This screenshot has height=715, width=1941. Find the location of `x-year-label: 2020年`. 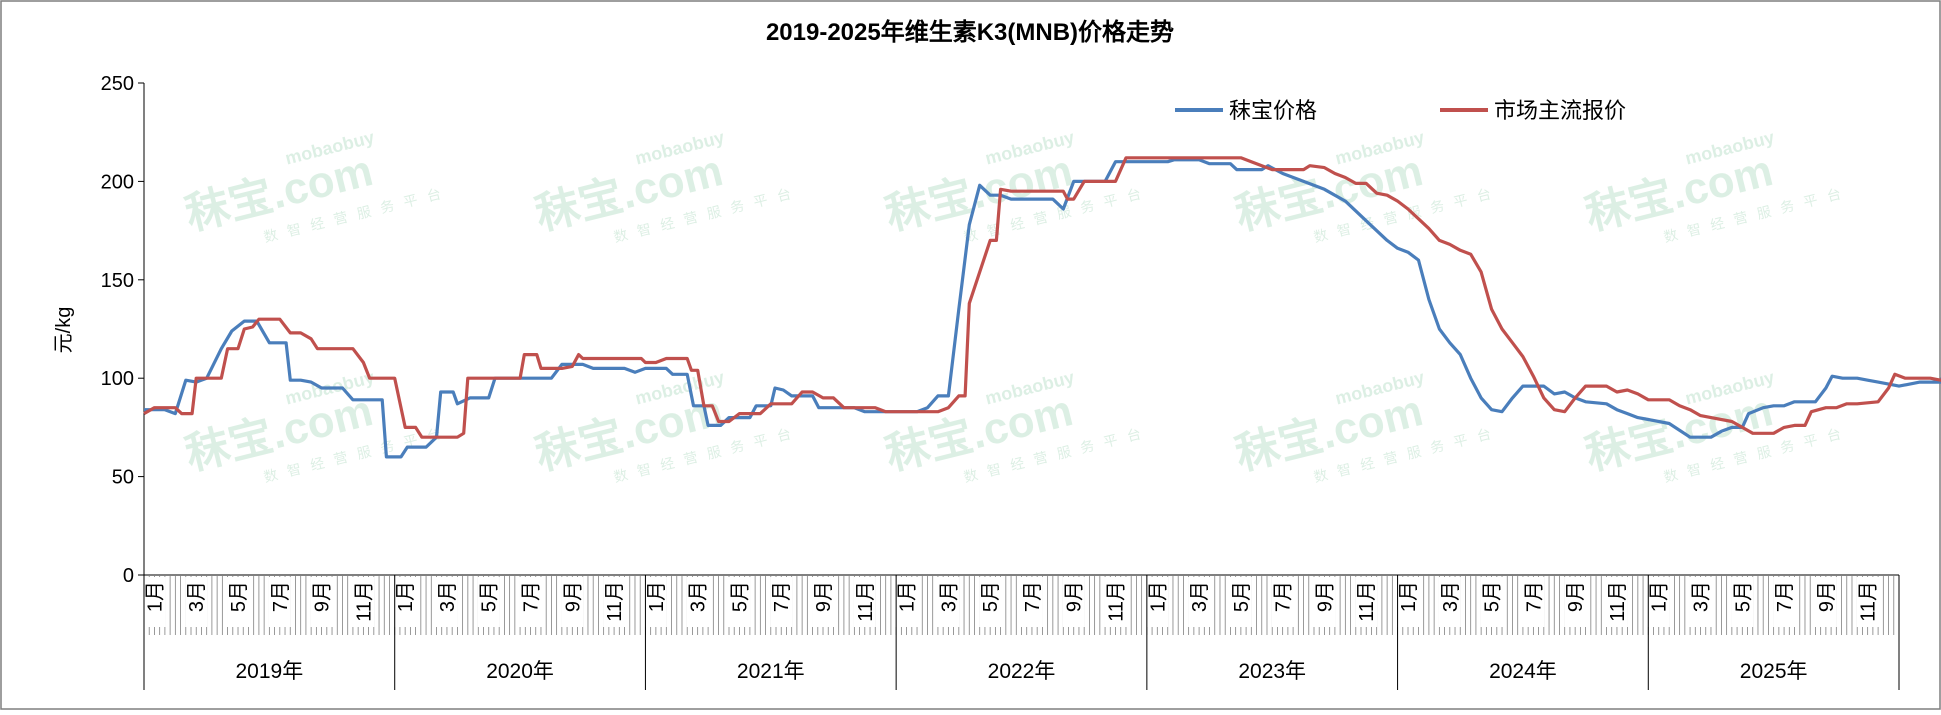

x-year-label: 2020年 is located at coordinates (520, 671).